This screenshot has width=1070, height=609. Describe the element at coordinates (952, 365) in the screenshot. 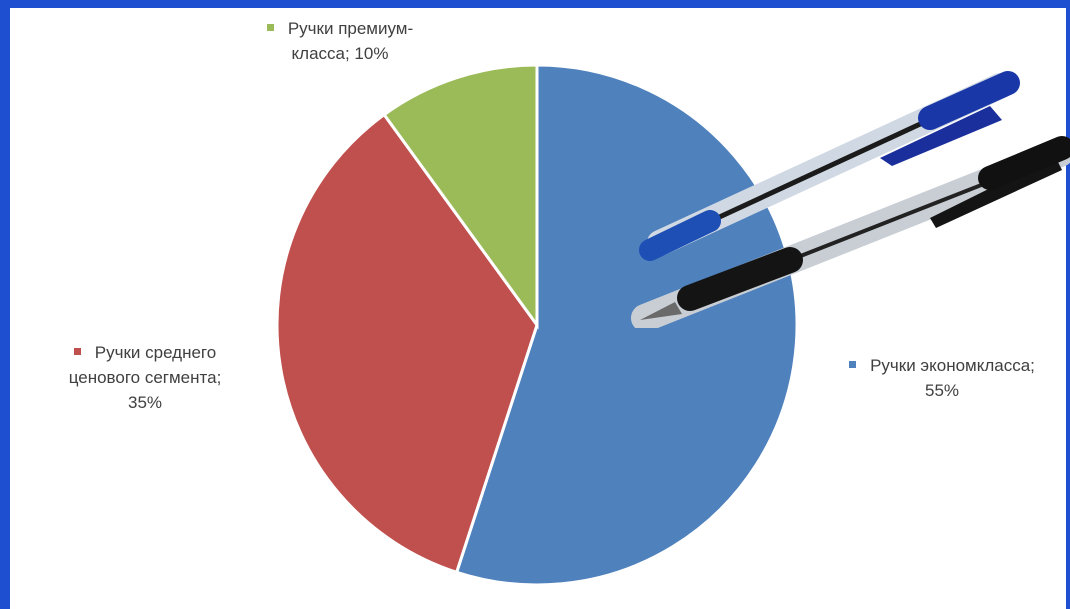

I see `label-economy-line1: Ручки экономкласса;` at that location.